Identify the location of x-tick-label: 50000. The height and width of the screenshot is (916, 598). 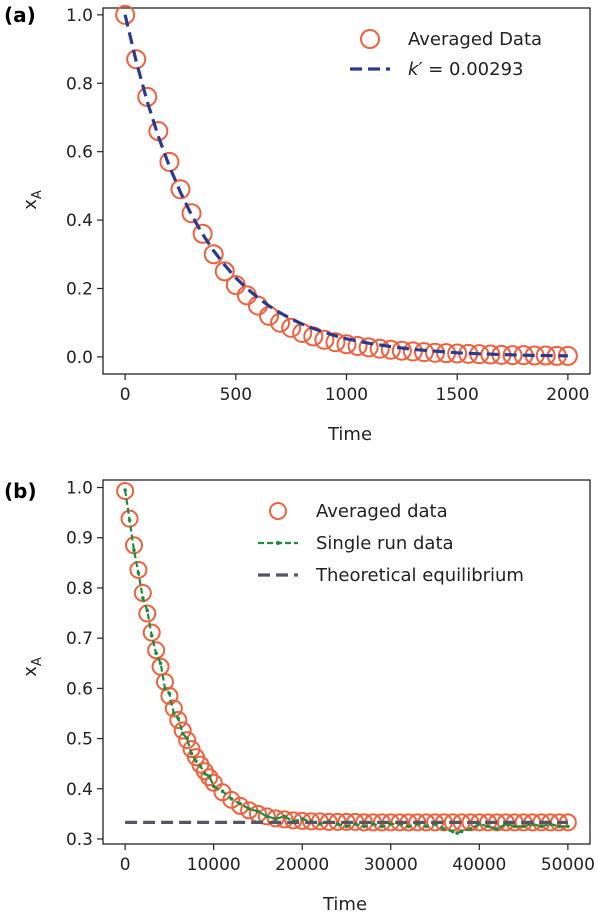
(568, 865).